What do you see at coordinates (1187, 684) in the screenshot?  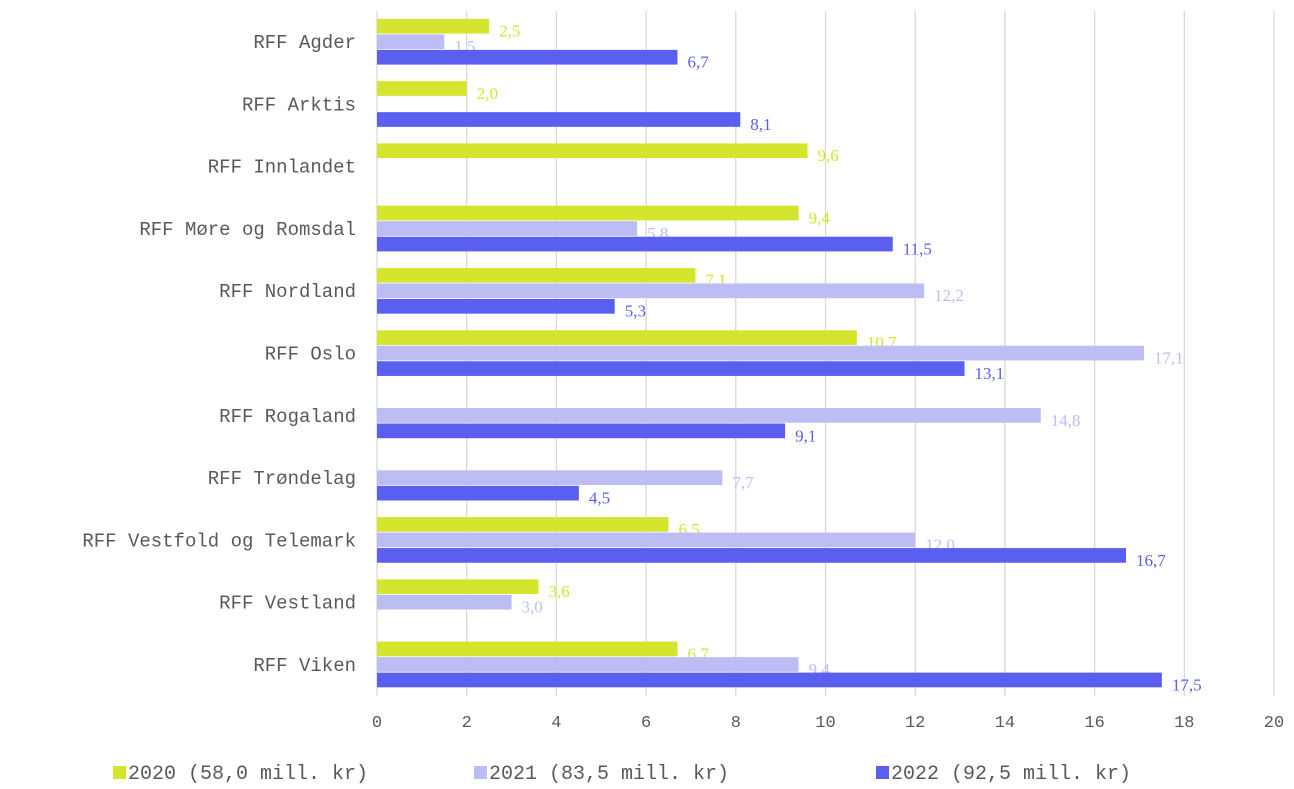 I see `value-label: 17,5` at bounding box center [1187, 684].